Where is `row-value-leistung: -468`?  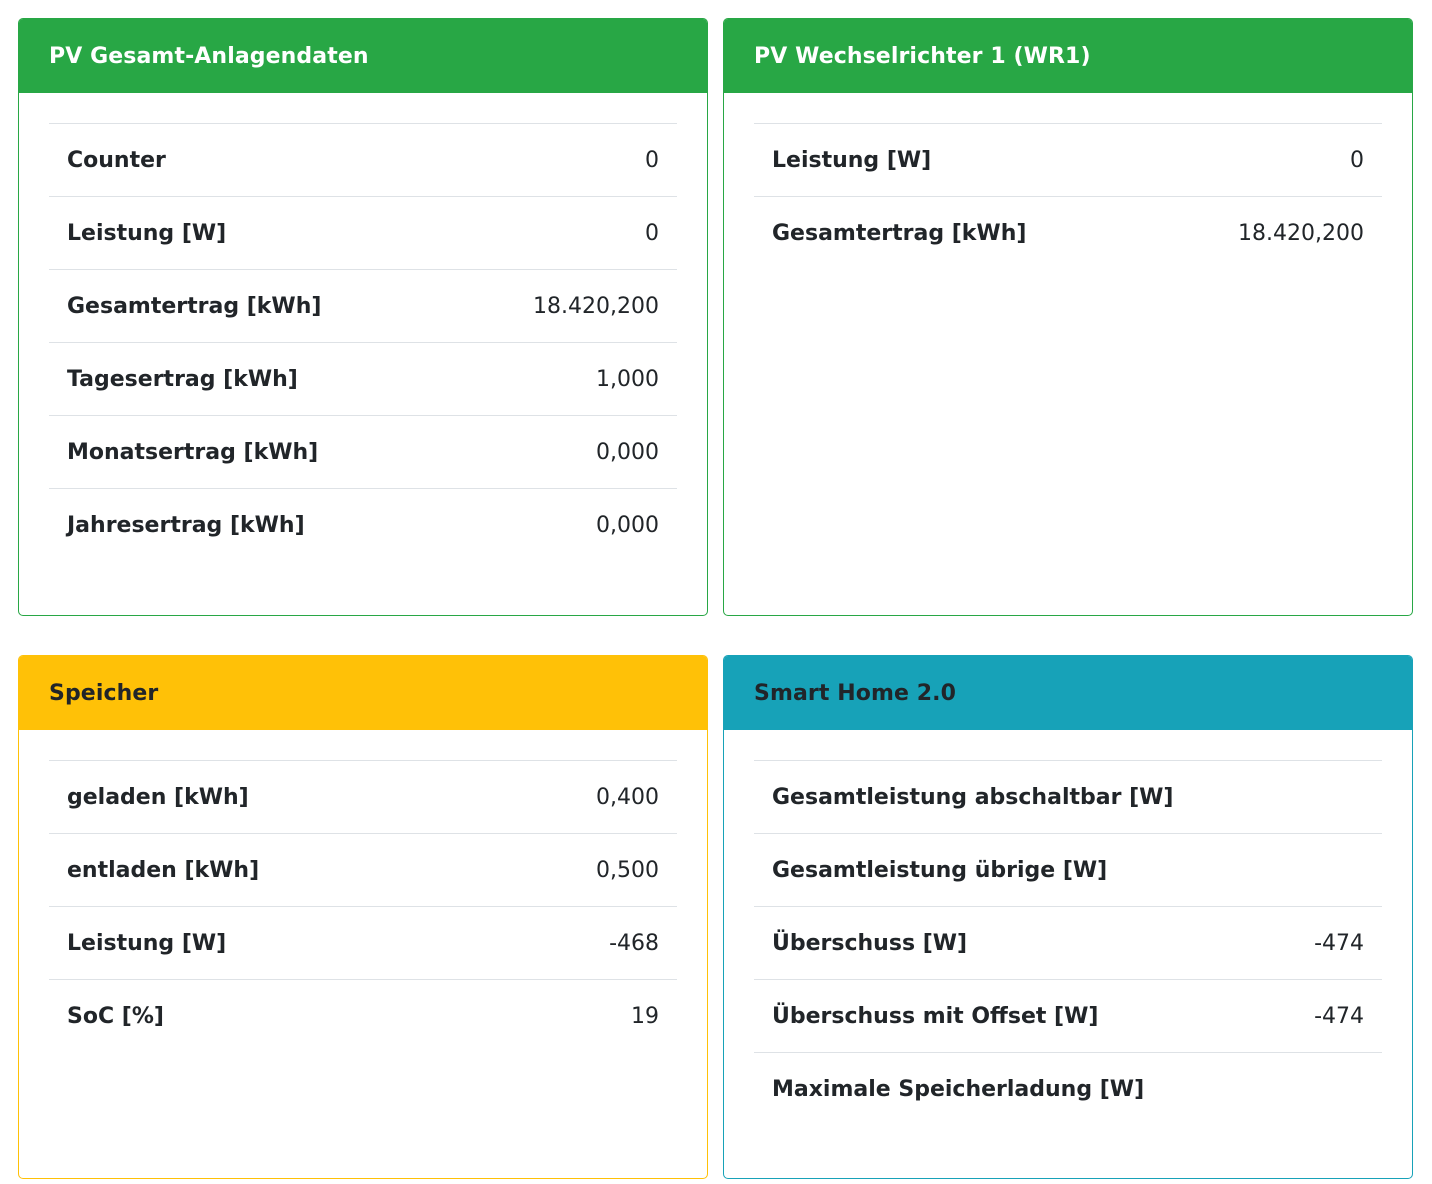 row-value-leistung: -468 is located at coordinates (581, 943).